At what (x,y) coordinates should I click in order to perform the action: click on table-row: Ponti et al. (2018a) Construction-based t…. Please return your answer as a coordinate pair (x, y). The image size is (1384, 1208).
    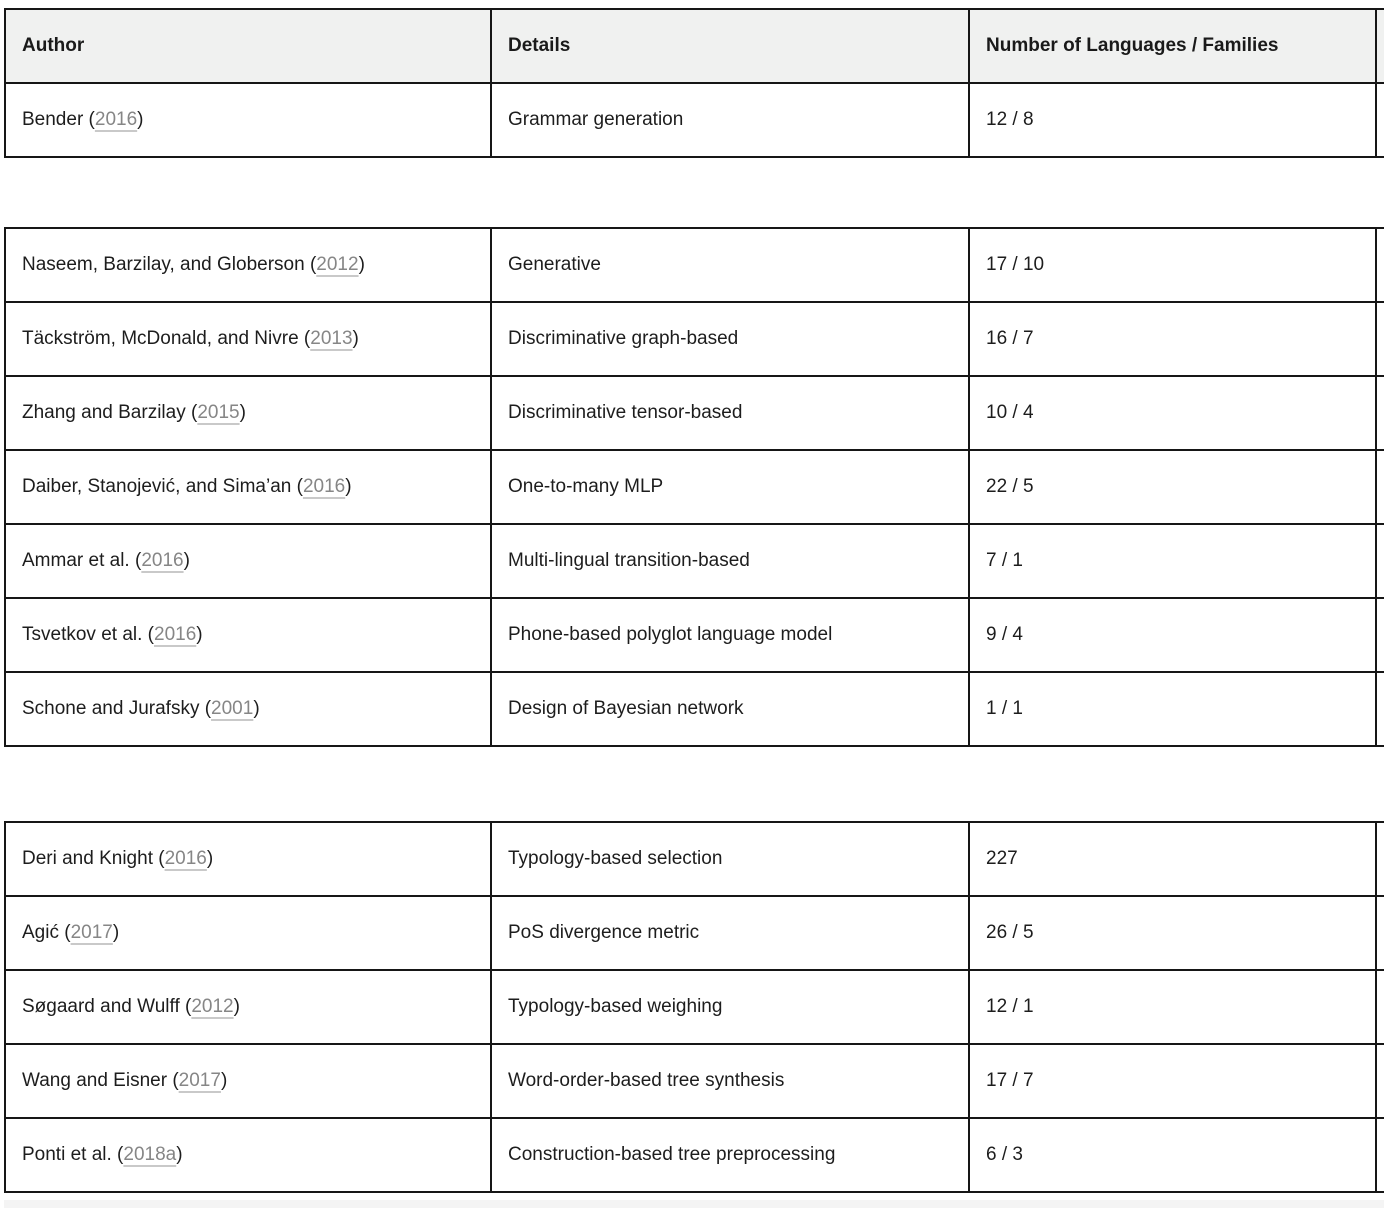
    Looking at the image, I should click on (694, 1155).